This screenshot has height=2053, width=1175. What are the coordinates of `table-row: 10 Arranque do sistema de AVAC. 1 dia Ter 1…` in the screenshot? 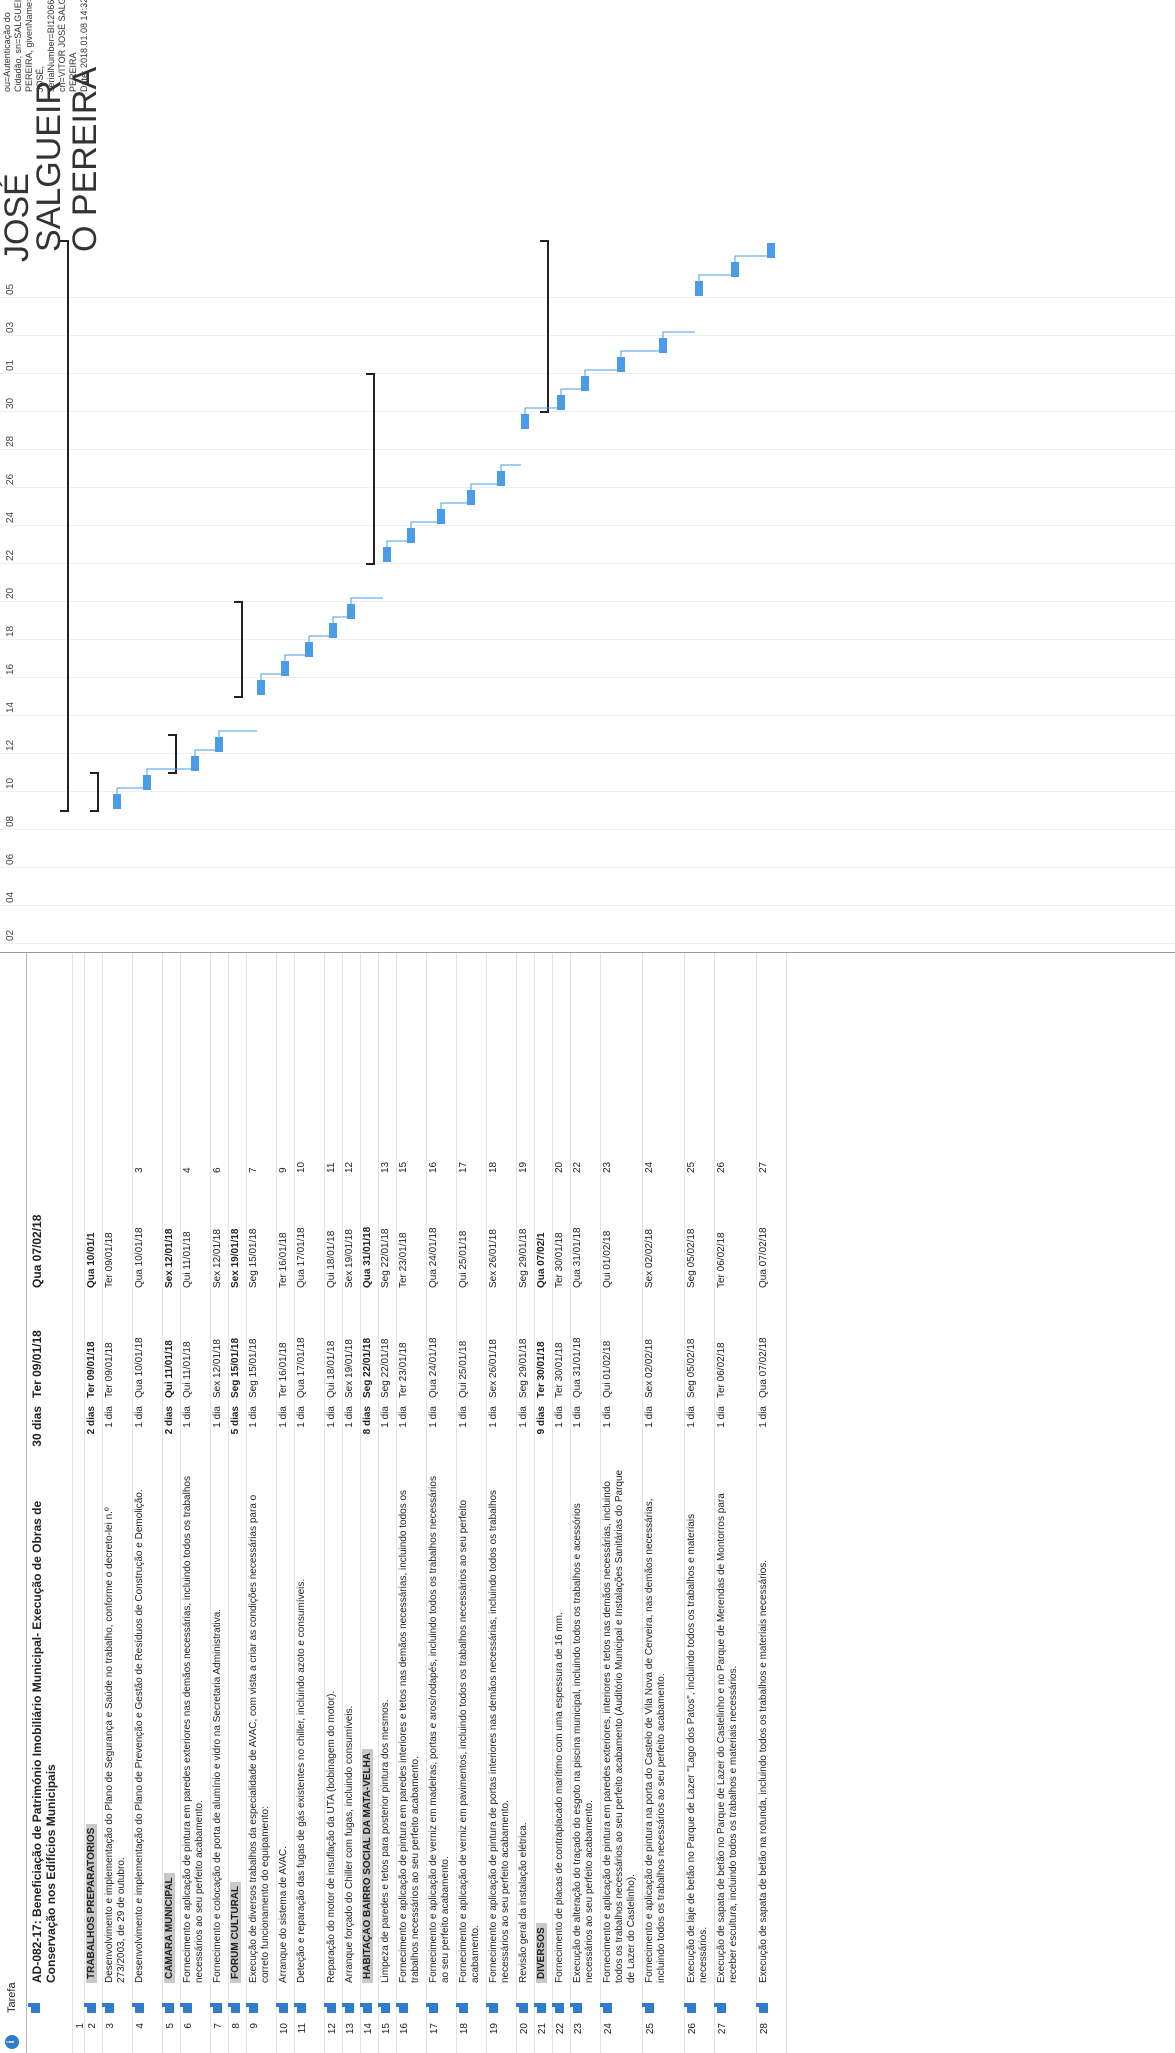 It's located at (285, 1503).